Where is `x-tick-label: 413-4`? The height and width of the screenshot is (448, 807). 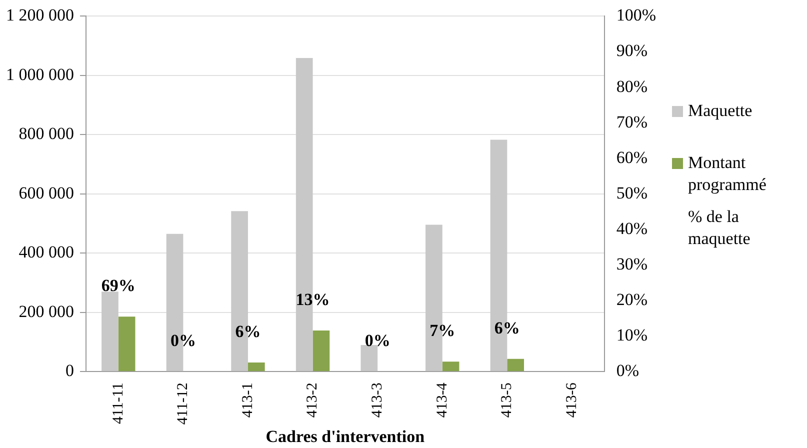 x-tick-label: 413-4 is located at coordinates (442, 400).